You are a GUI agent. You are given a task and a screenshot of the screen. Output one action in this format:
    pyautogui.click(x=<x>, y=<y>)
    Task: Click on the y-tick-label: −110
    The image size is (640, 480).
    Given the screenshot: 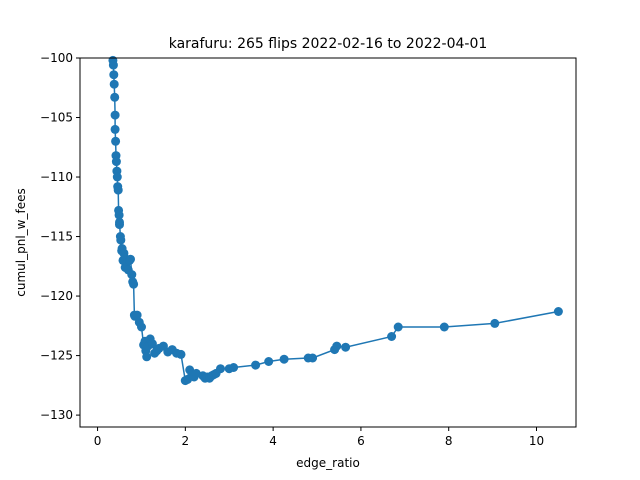 What is the action you would take?
    pyautogui.click(x=56, y=177)
    